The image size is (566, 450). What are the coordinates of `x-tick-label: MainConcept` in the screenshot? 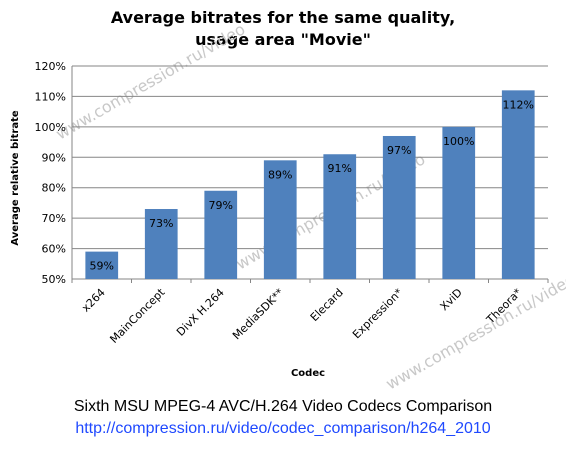 It's located at (137, 315).